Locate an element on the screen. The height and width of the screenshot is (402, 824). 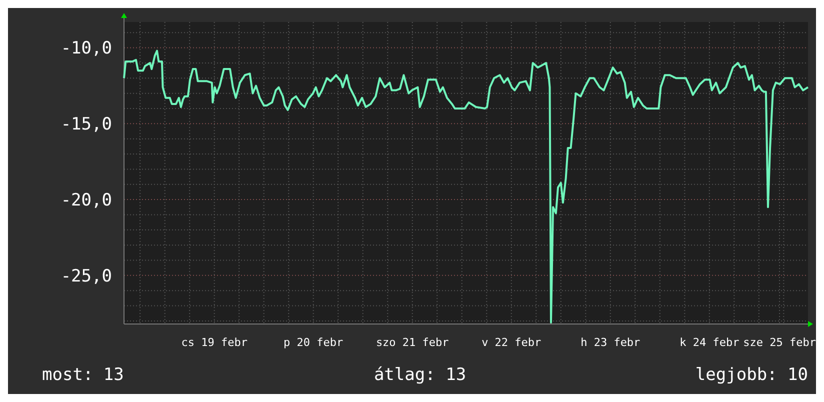
y-tick-label: -10,0 is located at coordinates (86, 48).